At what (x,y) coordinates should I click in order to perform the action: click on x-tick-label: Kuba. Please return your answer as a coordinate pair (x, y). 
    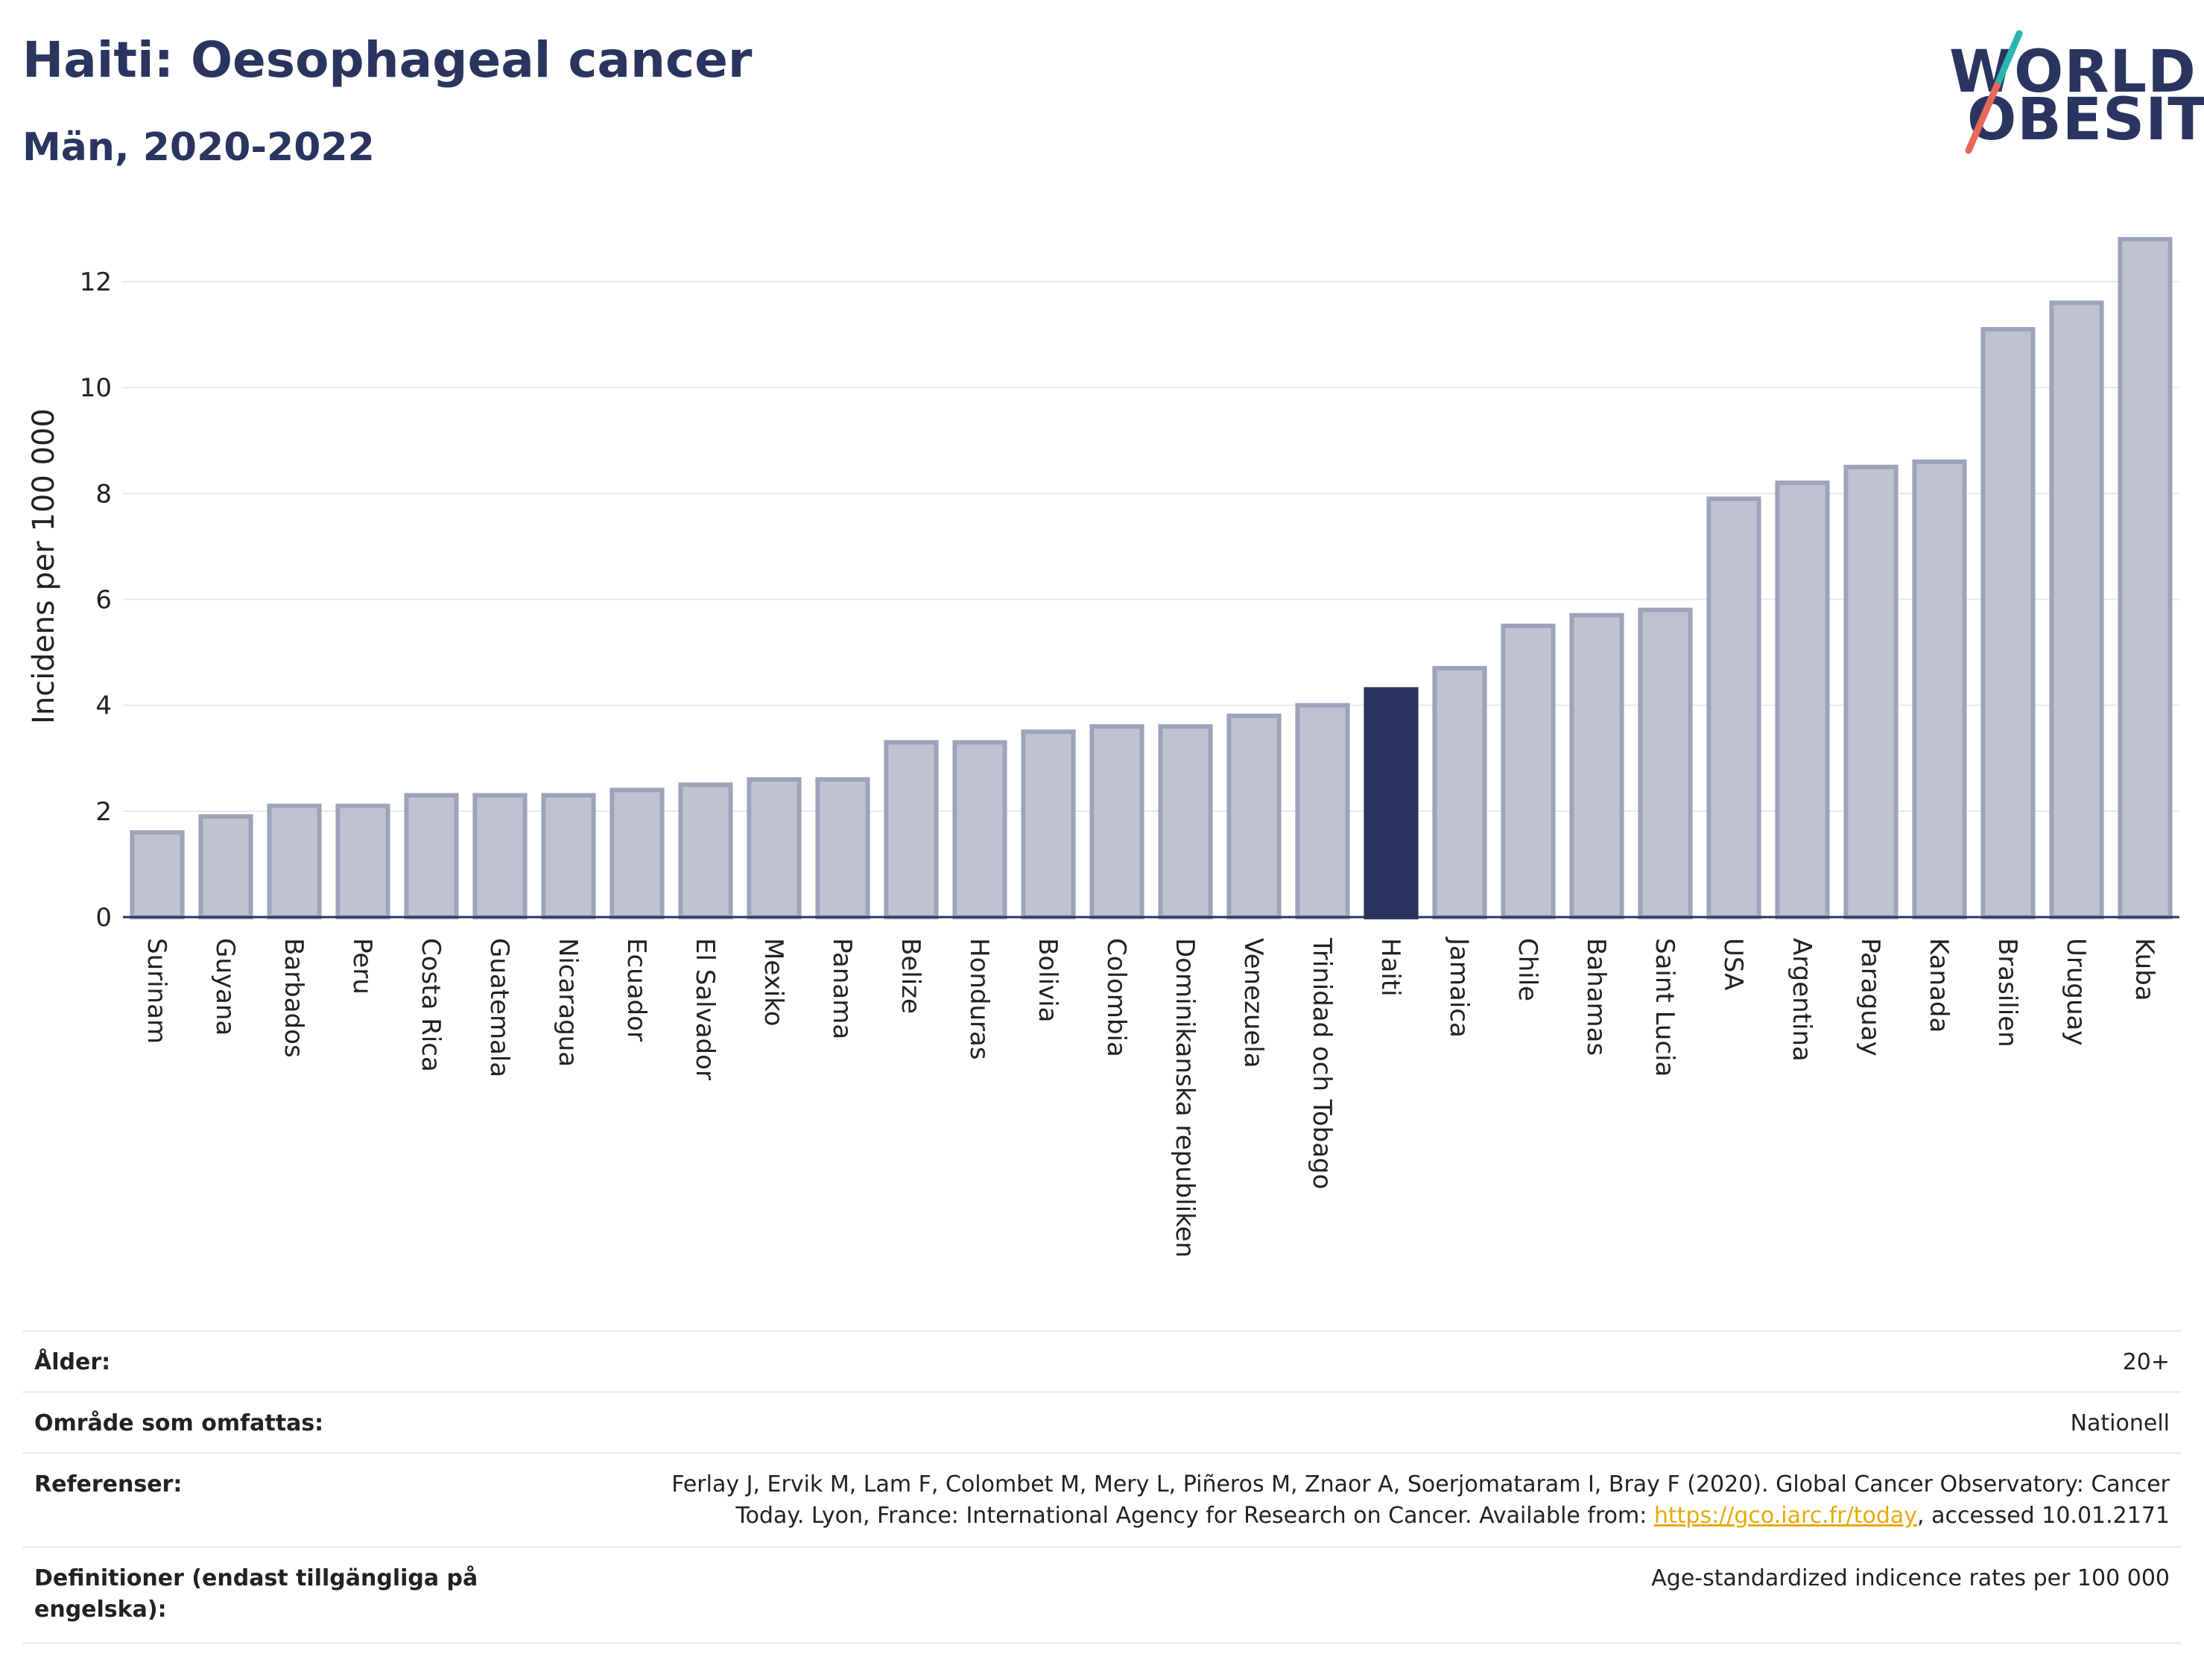
    Looking at the image, I should click on (2144, 969).